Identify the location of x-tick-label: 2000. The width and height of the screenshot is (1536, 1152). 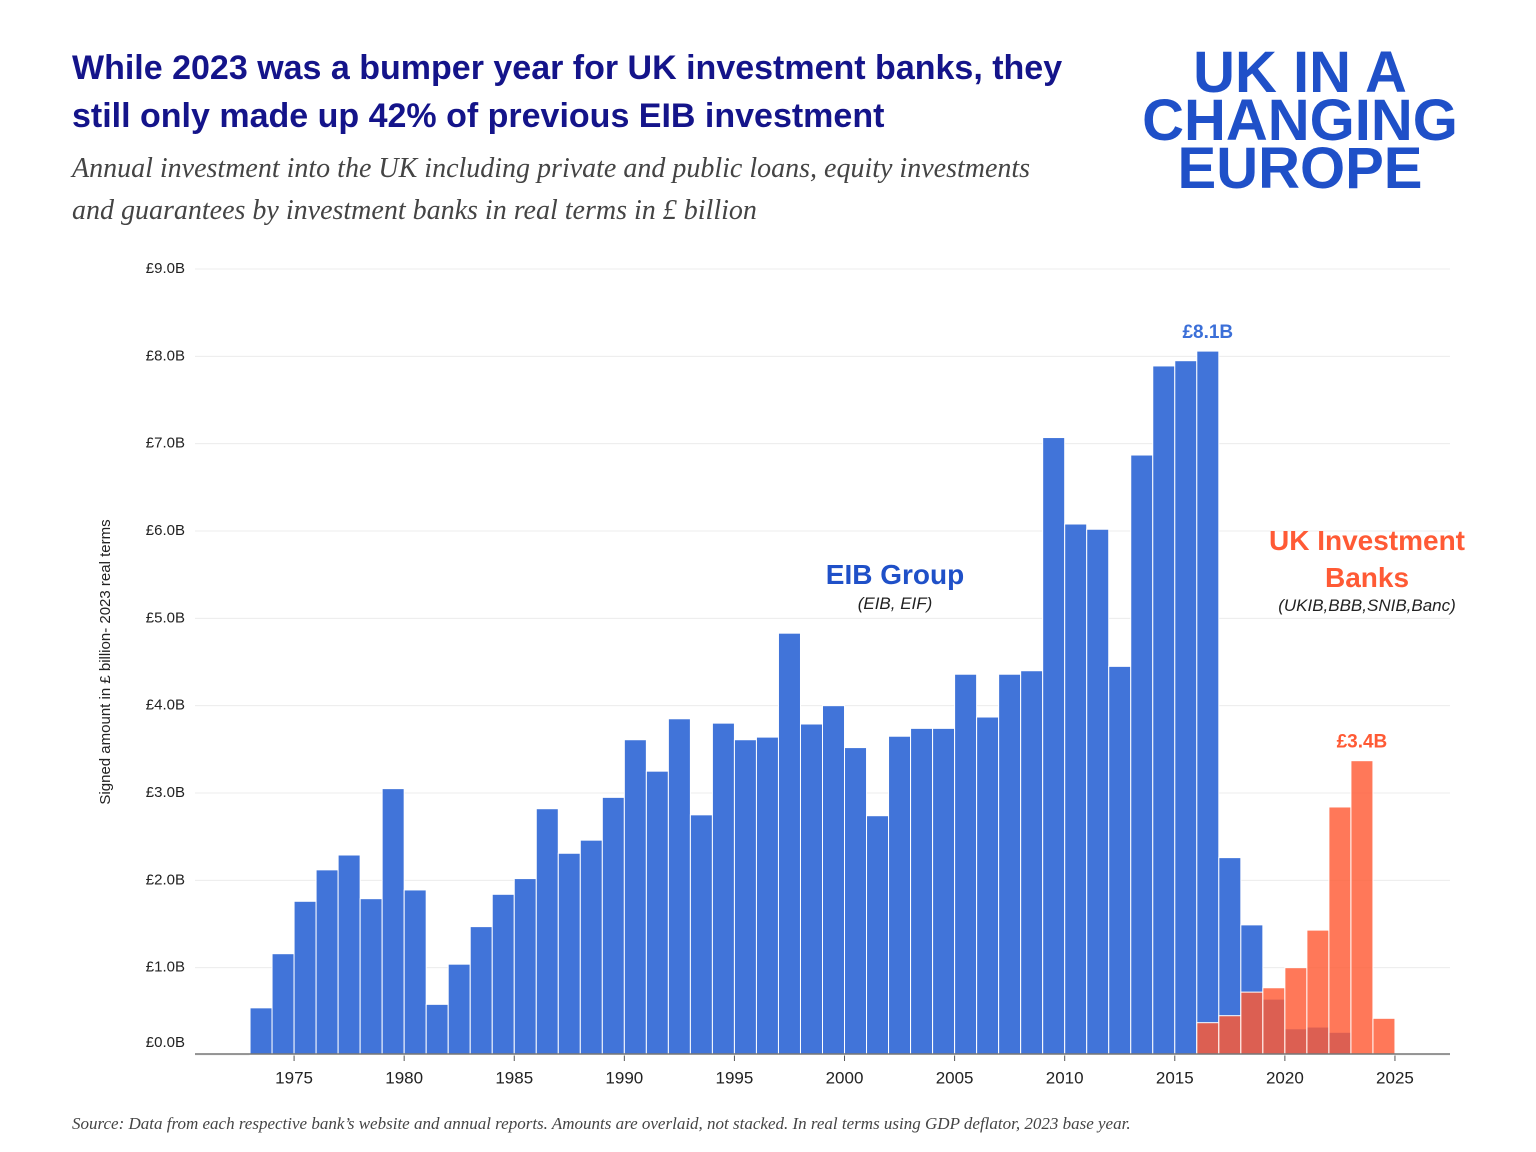
(845, 1077).